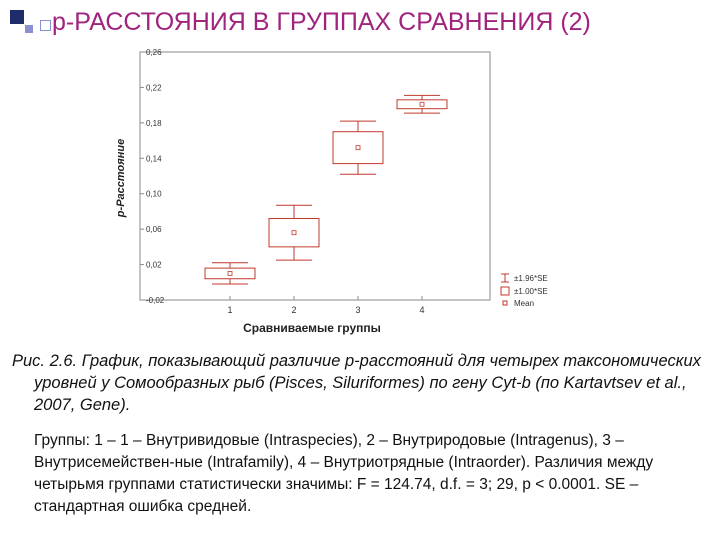  What do you see at coordinates (121, 178) in the screenshot?
I see `y-axis-label: p-Расстояние` at bounding box center [121, 178].